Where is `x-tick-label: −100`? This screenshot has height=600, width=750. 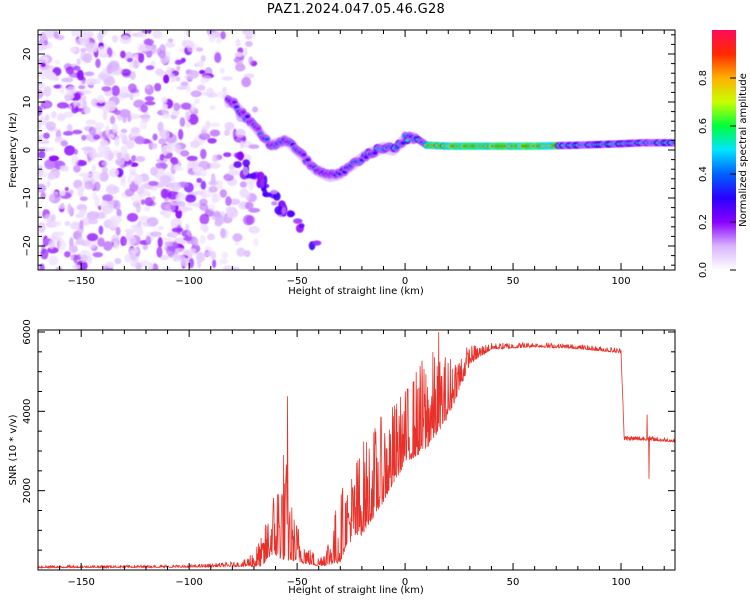 x-tick-label: −100 is located at coordinates (188, 582).